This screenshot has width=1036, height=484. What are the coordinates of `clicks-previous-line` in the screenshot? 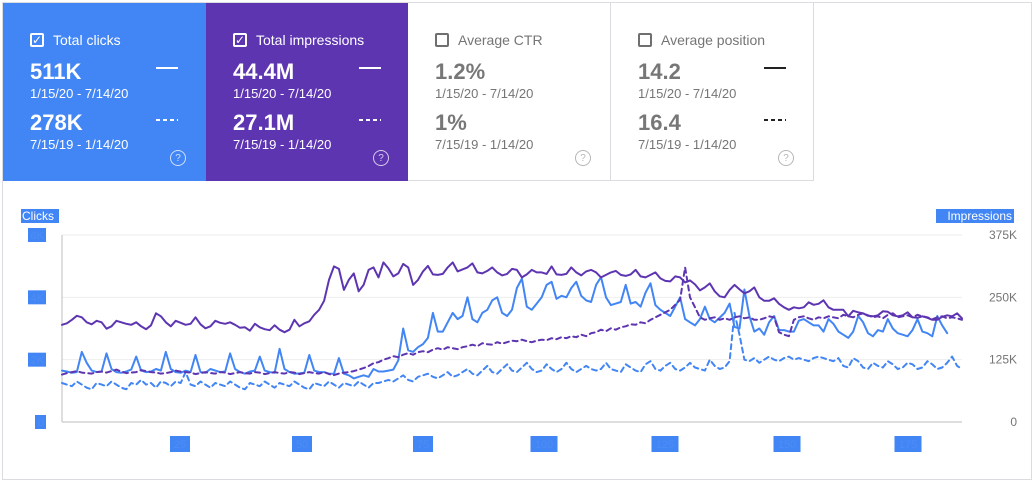 It's located at (512, 351).